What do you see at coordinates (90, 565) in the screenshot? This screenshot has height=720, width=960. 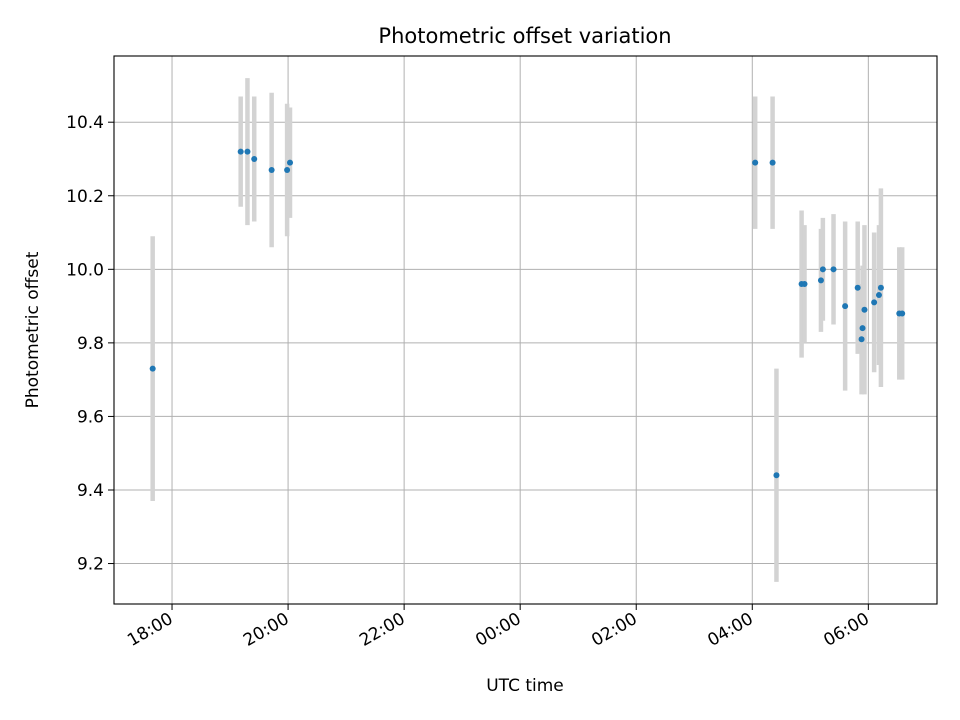 I see `y-tick-label: 9.2` at bounding box center [90, 565].